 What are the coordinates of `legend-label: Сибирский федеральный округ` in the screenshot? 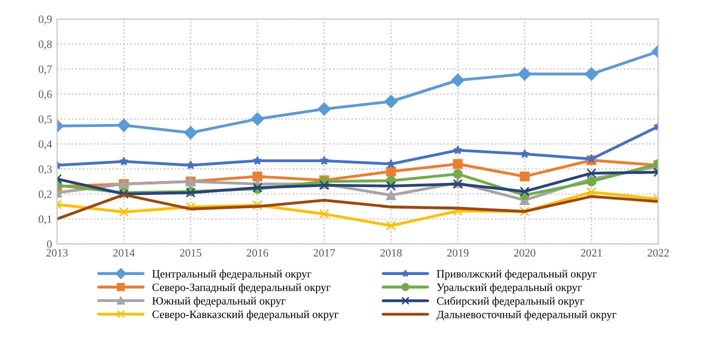 It's located at (510, 302).